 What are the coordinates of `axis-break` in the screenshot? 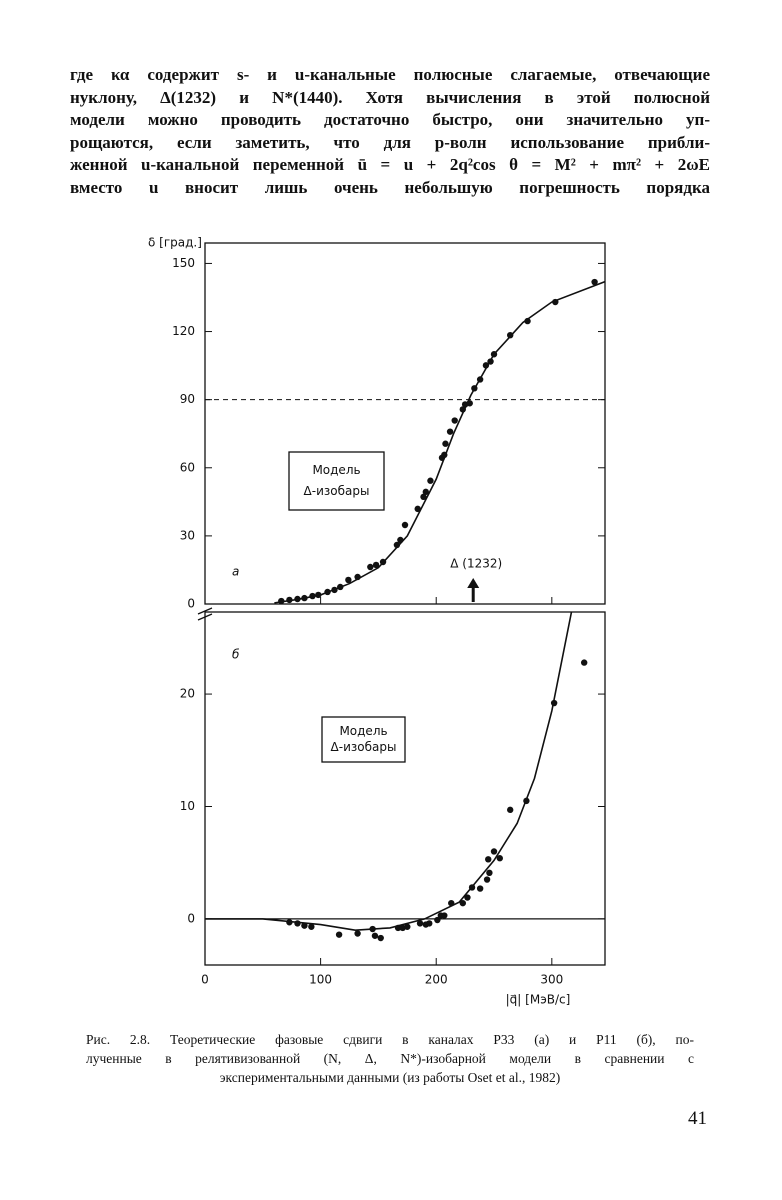 It's located at (205, 614).